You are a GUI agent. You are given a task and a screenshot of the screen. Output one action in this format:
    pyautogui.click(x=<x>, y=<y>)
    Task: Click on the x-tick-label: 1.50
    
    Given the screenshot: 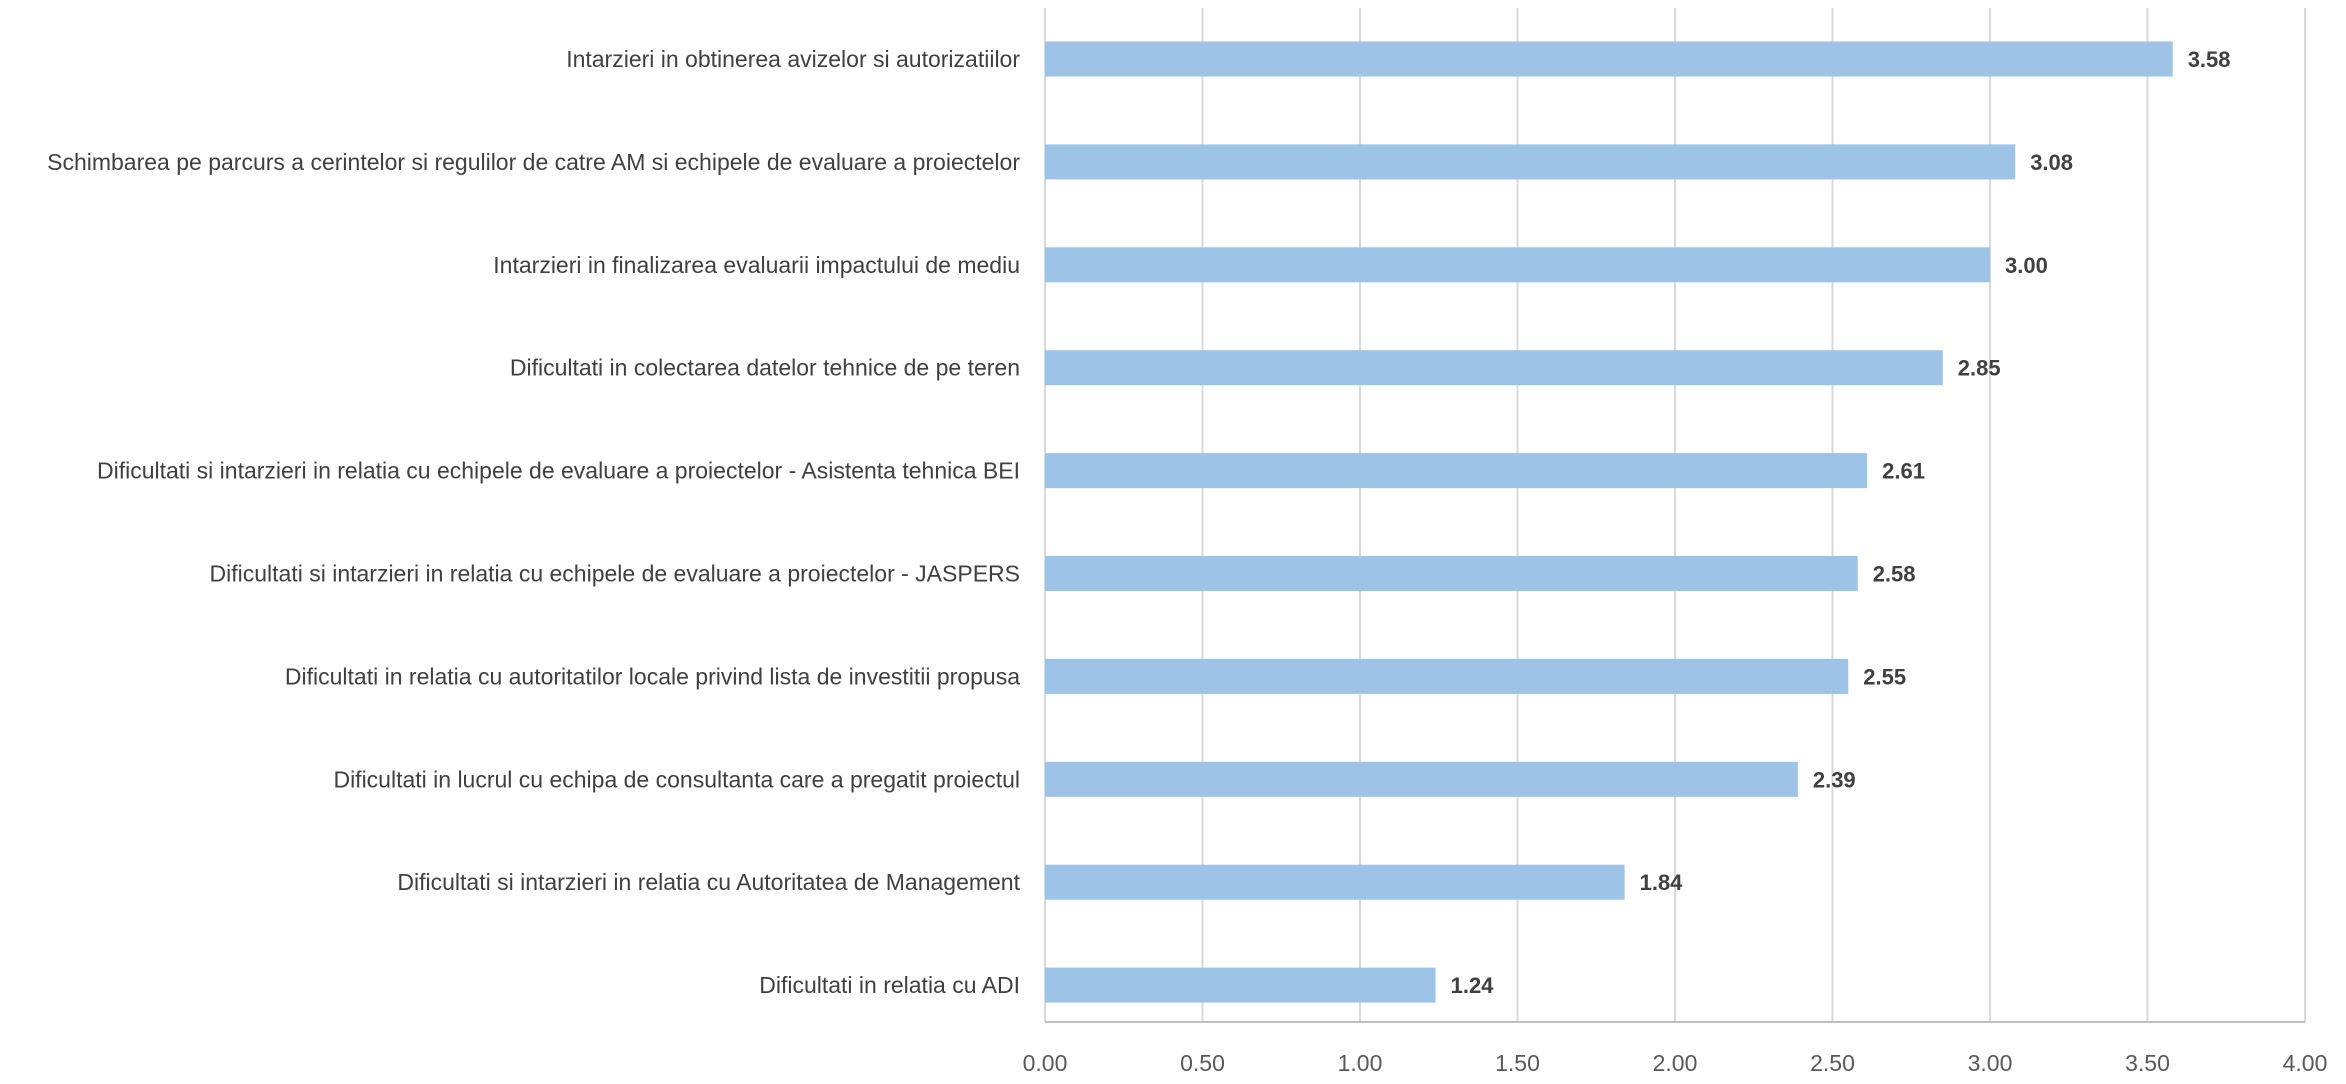 What is the action you would take?
    pyautogui.click(x=1517, y=1063)
    